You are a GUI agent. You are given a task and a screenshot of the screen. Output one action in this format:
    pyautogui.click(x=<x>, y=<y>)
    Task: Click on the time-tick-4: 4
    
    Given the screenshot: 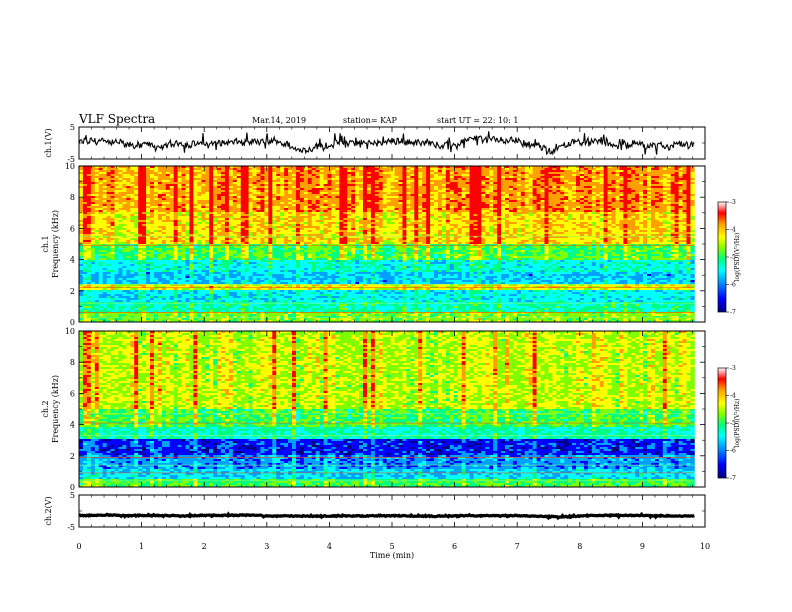 What is the action you would take?
    pyautogui.click(x=329, y=546)
    